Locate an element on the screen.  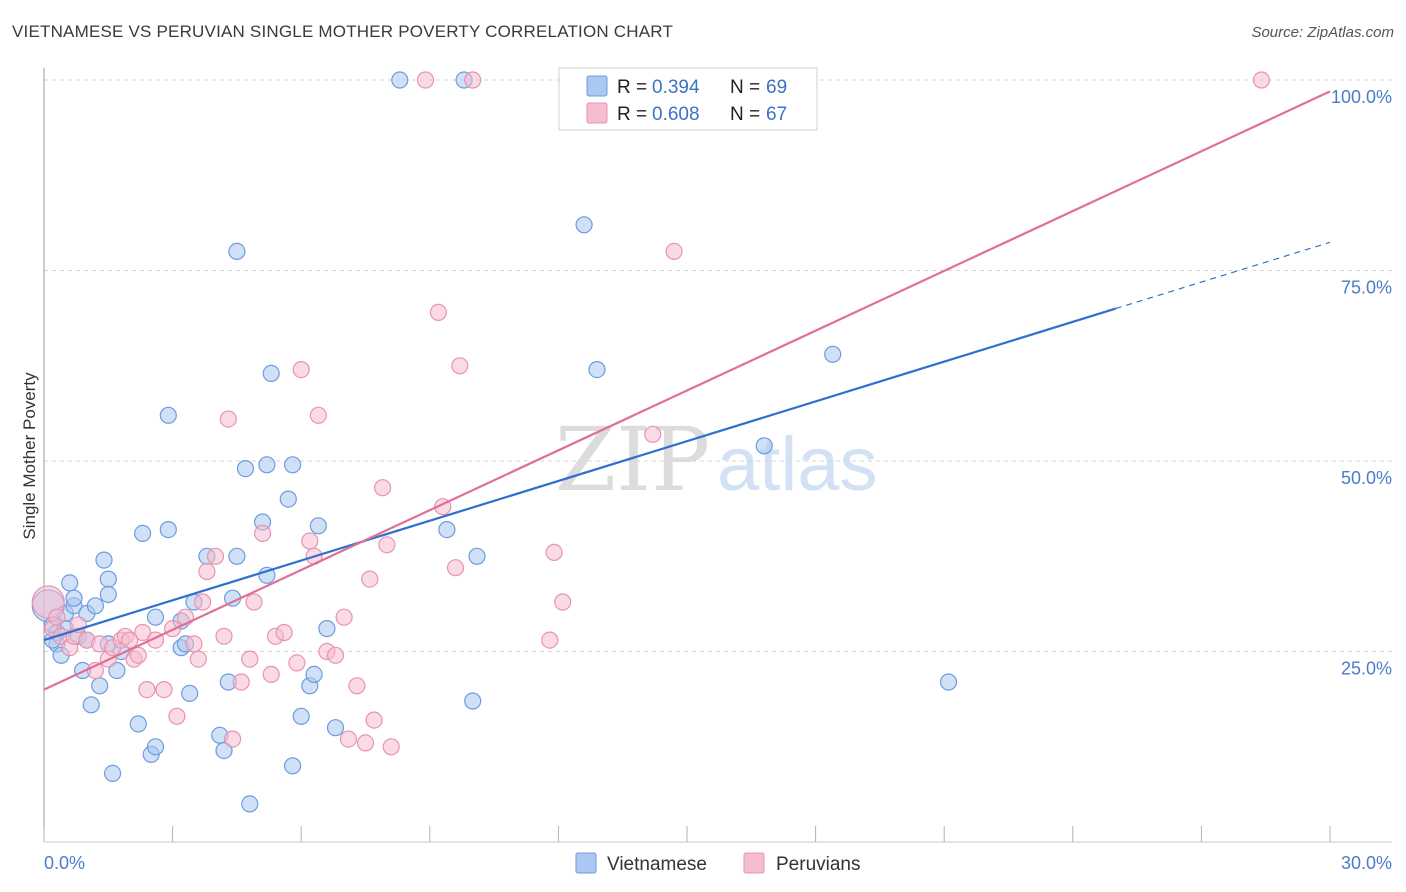
legend-swatch-peruvians is located at coordinates (597, 113).